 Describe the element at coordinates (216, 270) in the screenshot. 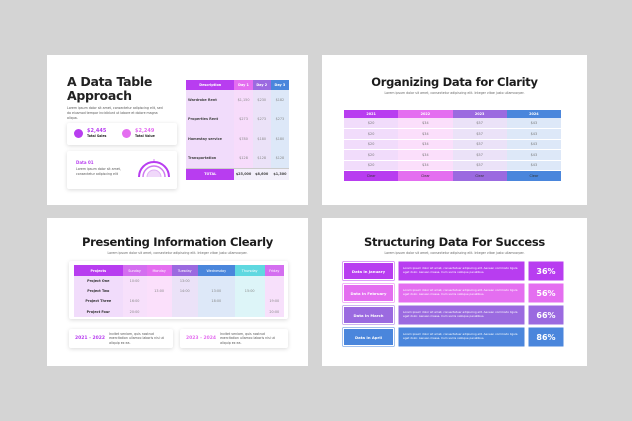

I see `column-header: Wednesday` at that location.